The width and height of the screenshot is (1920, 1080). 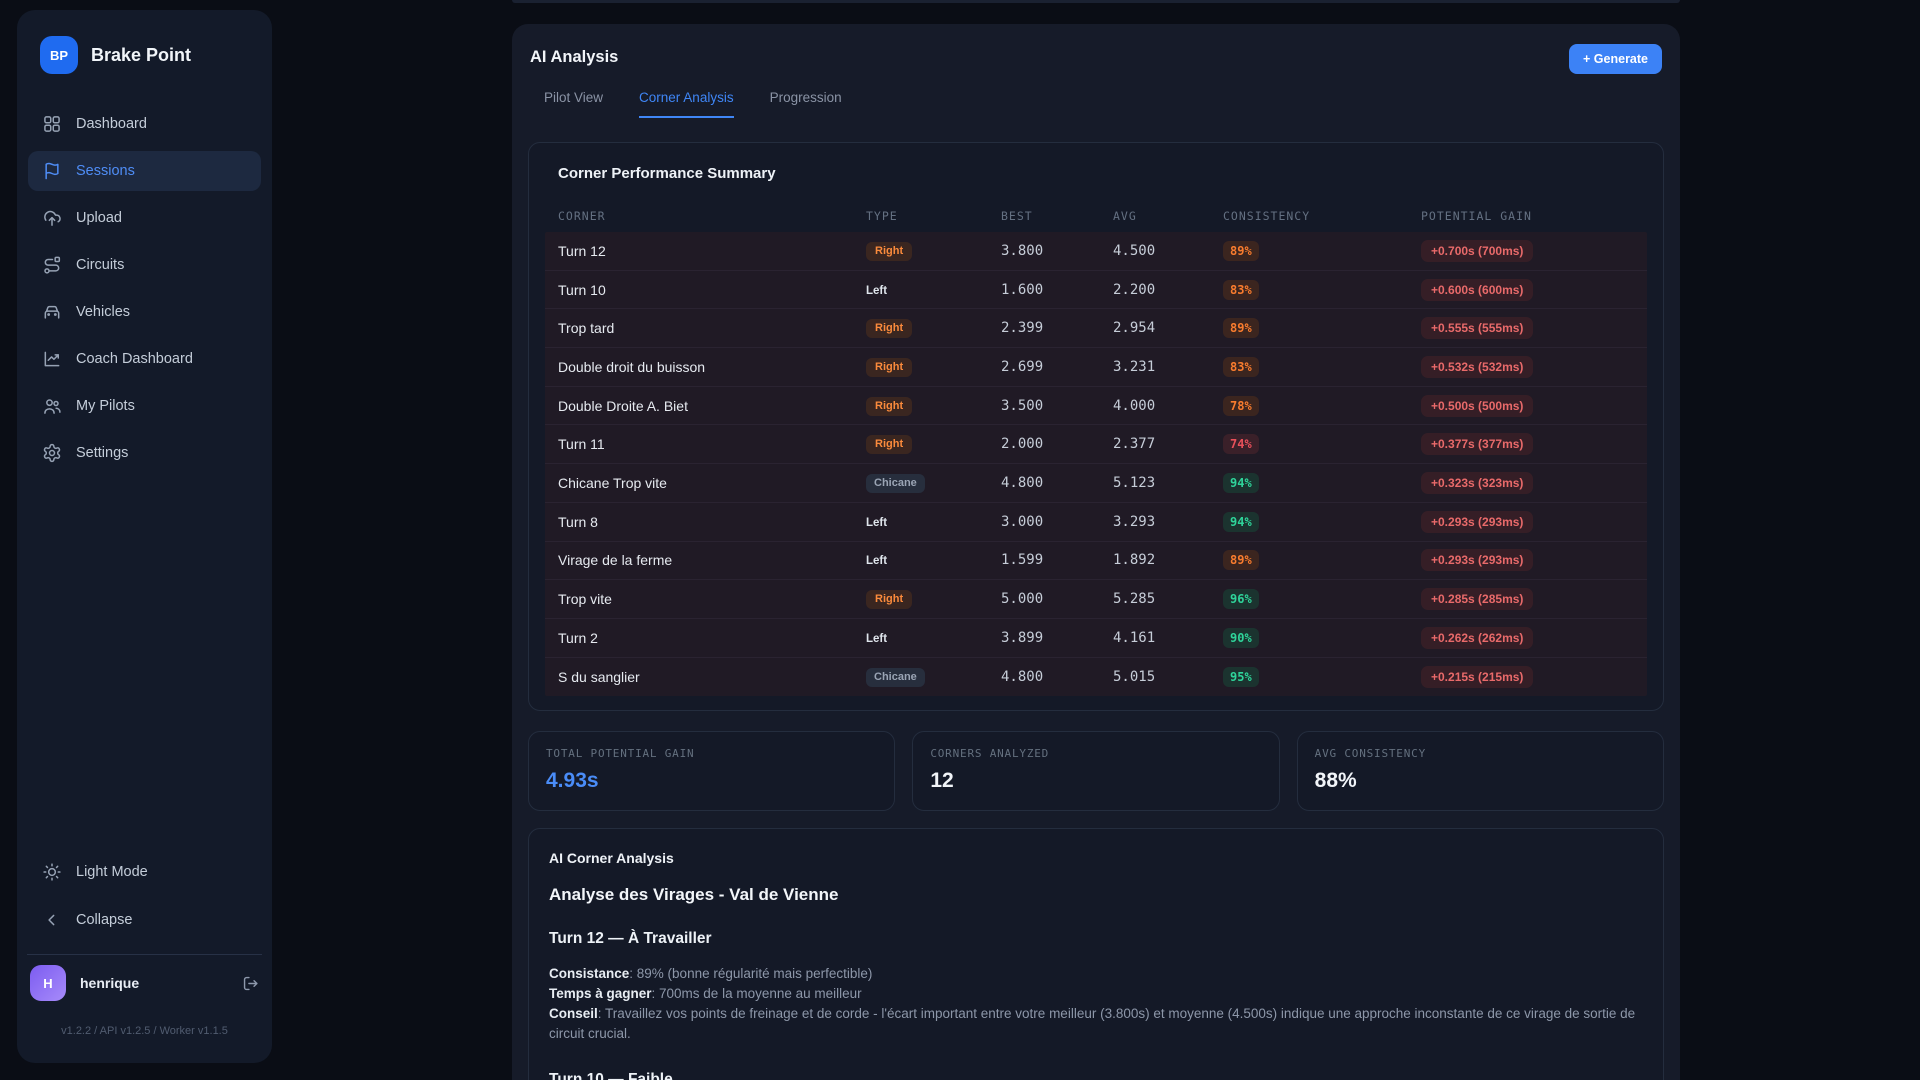 I want to click on avg-value: 4.000, so click(x=1134, y=405).